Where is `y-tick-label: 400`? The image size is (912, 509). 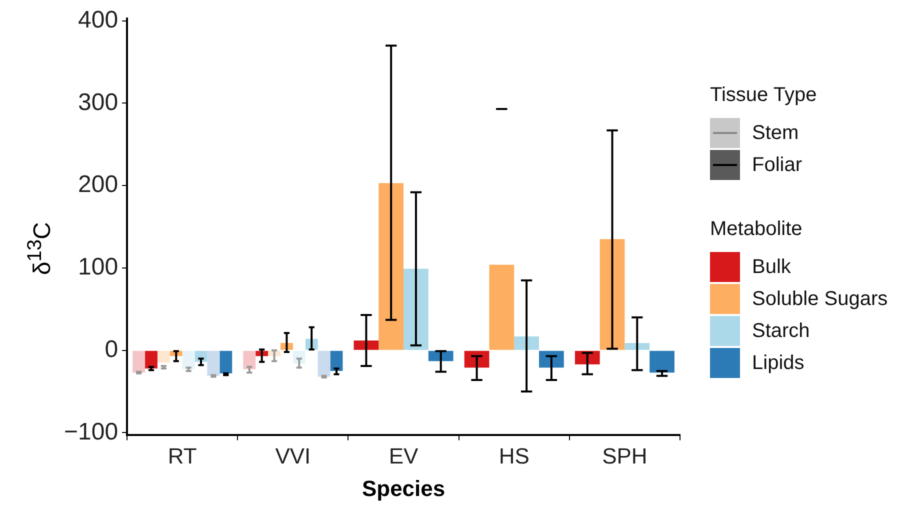 y-tick-label: 400 is located at coordinates (98, 20).